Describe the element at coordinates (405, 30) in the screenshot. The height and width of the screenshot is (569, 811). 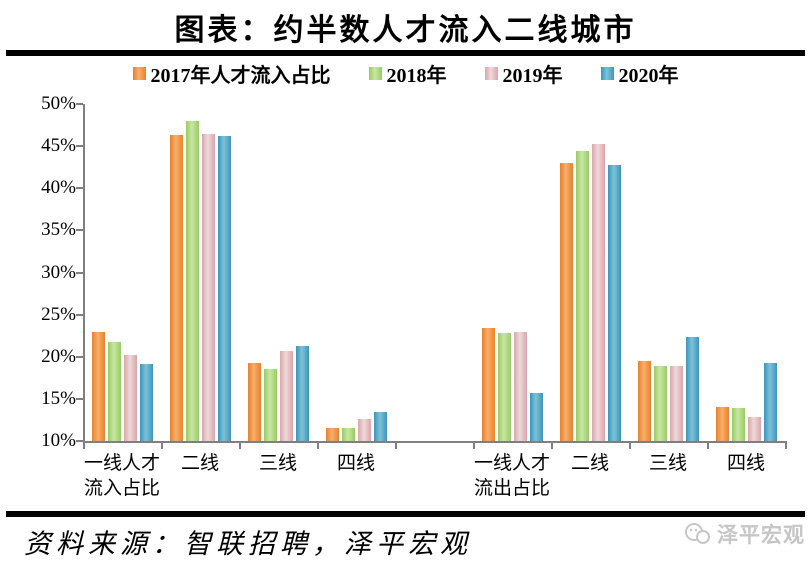
I see `page-title: 图表：约半数人才流入二线城市` at that location.